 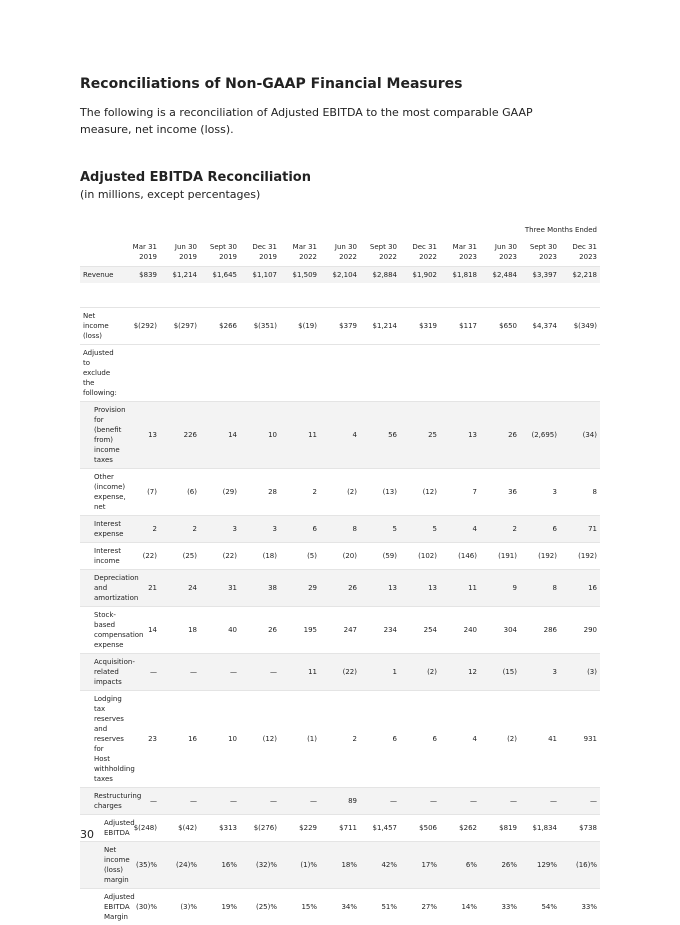 I want to click on row-label: Interest income, so click(x=100, y=556).